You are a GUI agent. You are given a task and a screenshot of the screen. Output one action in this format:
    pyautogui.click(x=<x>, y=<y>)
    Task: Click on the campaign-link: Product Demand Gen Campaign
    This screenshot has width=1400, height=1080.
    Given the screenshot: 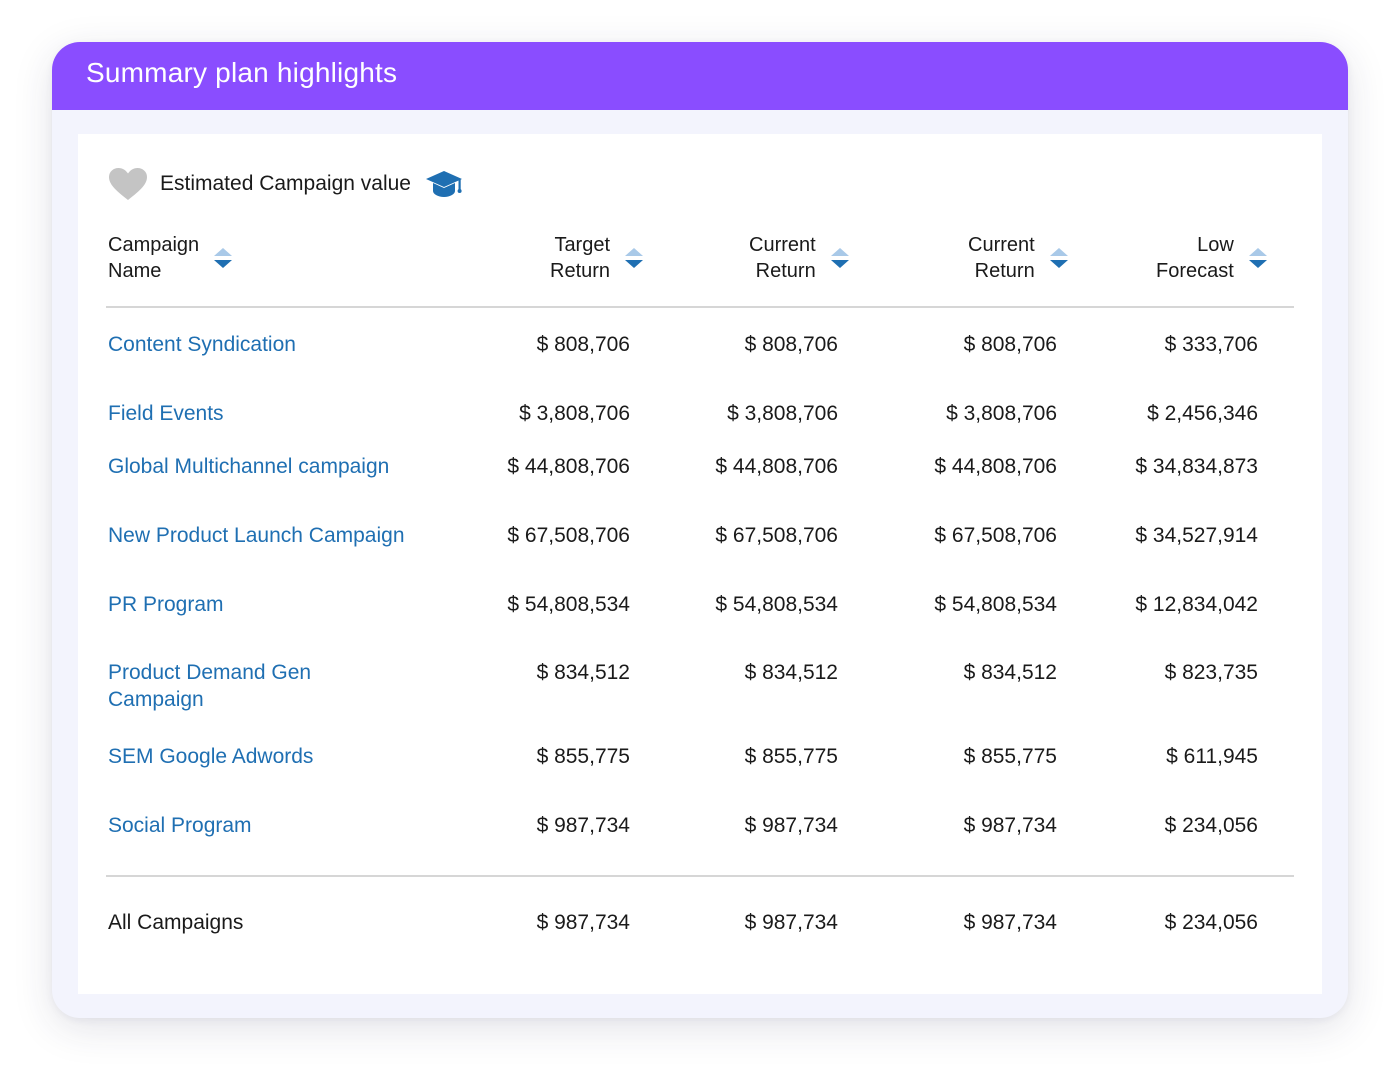 What is the action you would take?
    pyautogui.click(x=210, y=686)
    